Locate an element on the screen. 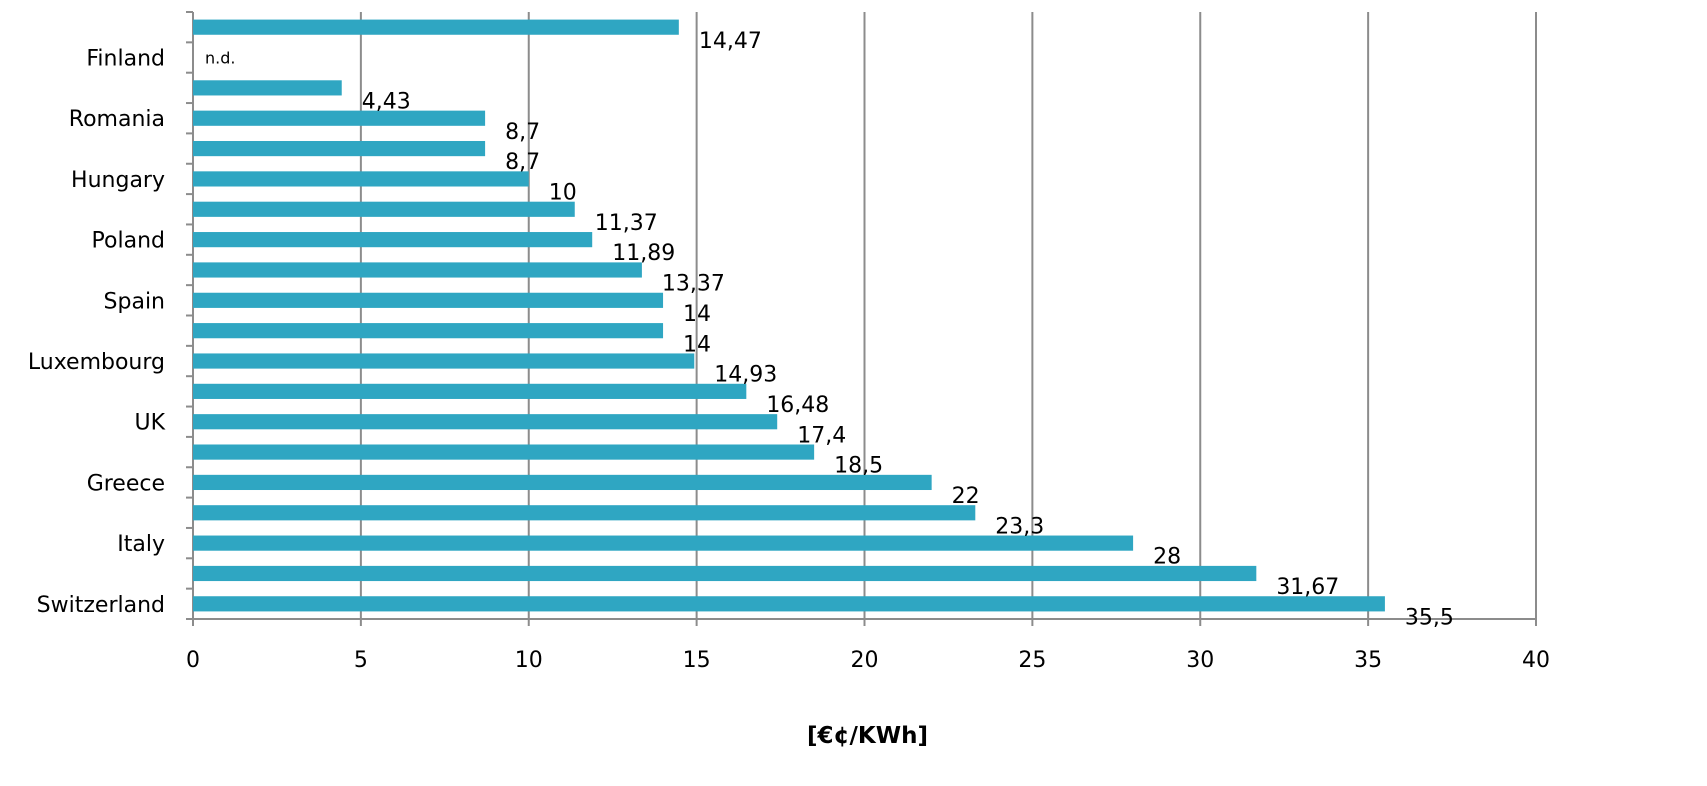 This screenshot has width=1707, height=786. x-tick-label: 5 is located at coordinates (361, 660).